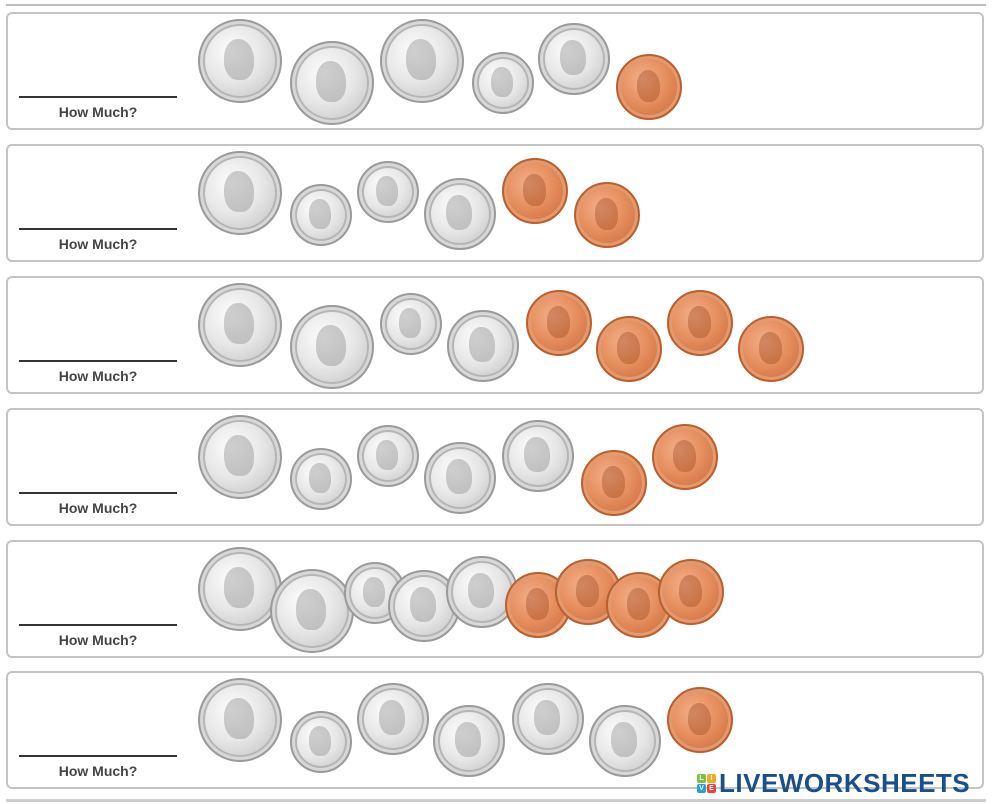  What do you see at coordinates (496, 3) in the screenshot?
I see `top-divider` at bounding box center [496, 3].